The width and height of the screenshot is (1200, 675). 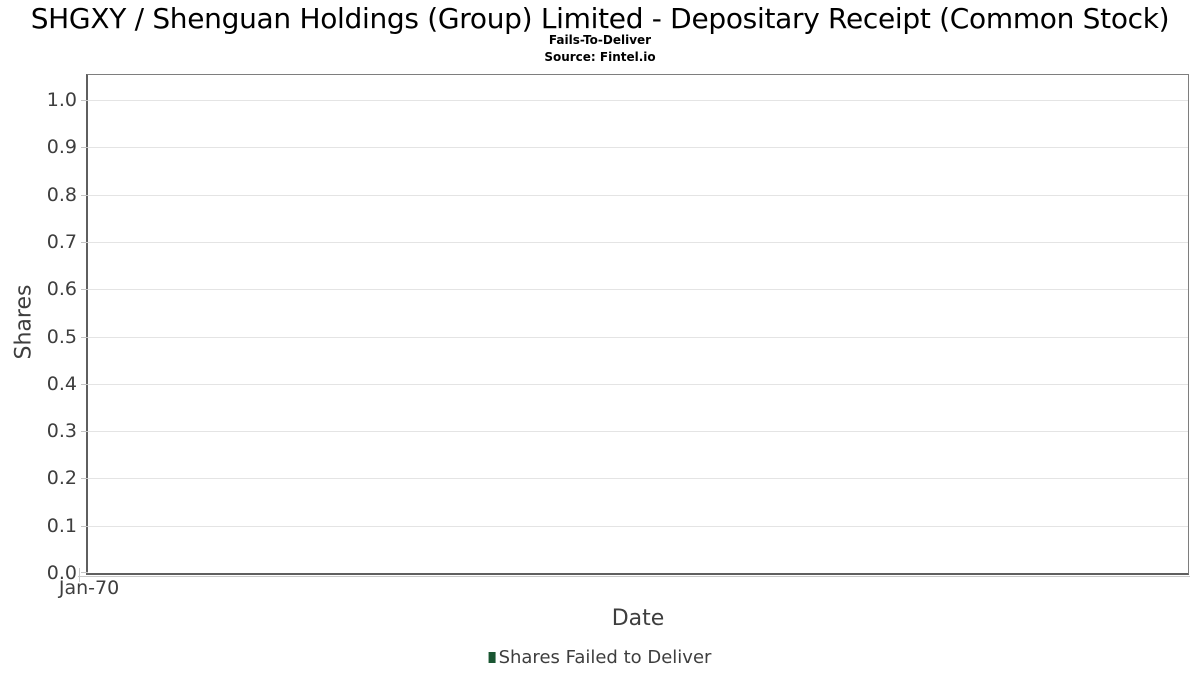 What do you see at coordinates (61, 384) in the screenshot?
I see `y-axis-tick-label: 0.4` at bounding box center [61, 384].